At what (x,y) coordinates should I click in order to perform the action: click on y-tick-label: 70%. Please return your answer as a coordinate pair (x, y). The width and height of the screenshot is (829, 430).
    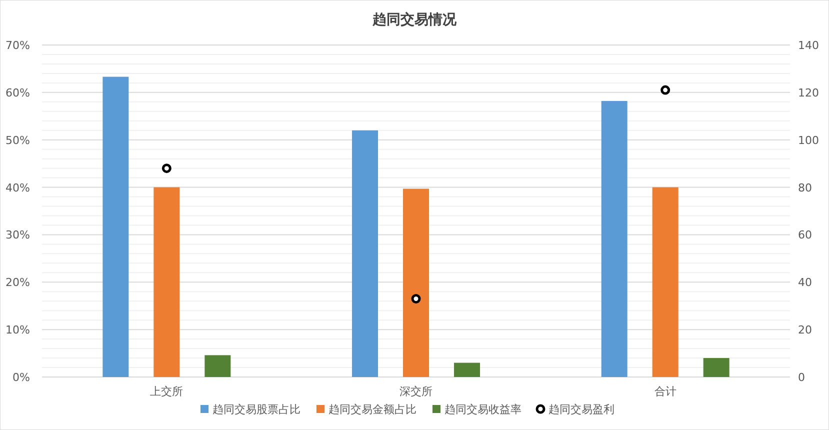
    Looking at the image, I should click on (18, 45).